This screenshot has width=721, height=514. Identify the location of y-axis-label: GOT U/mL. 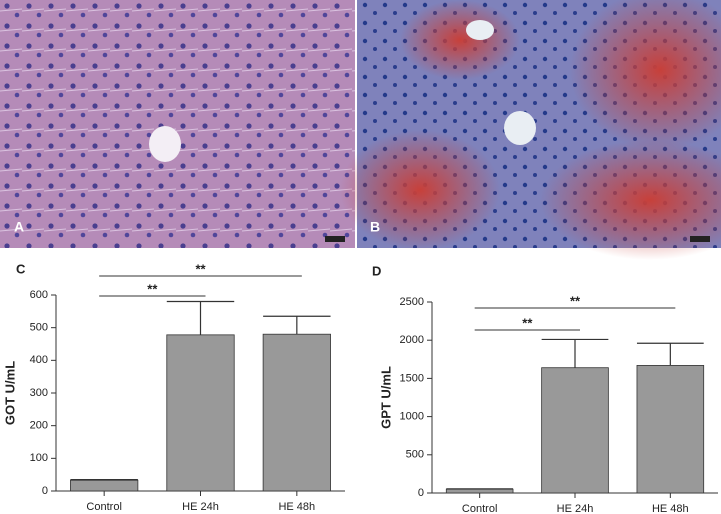
(9, 393).